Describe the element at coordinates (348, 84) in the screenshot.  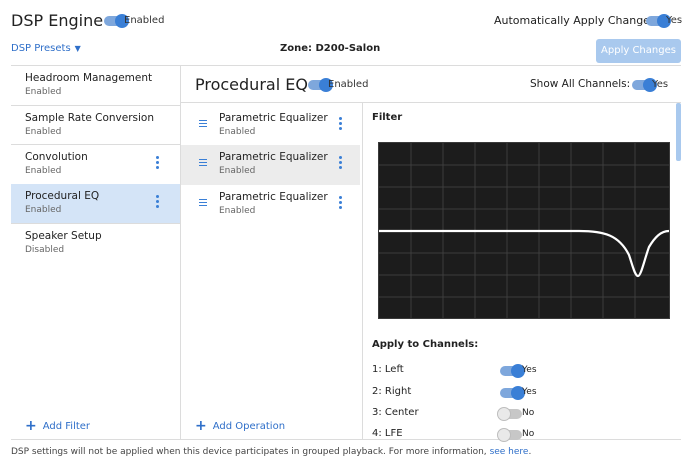
I see `procedural-eq-status: Enabled` at that location.